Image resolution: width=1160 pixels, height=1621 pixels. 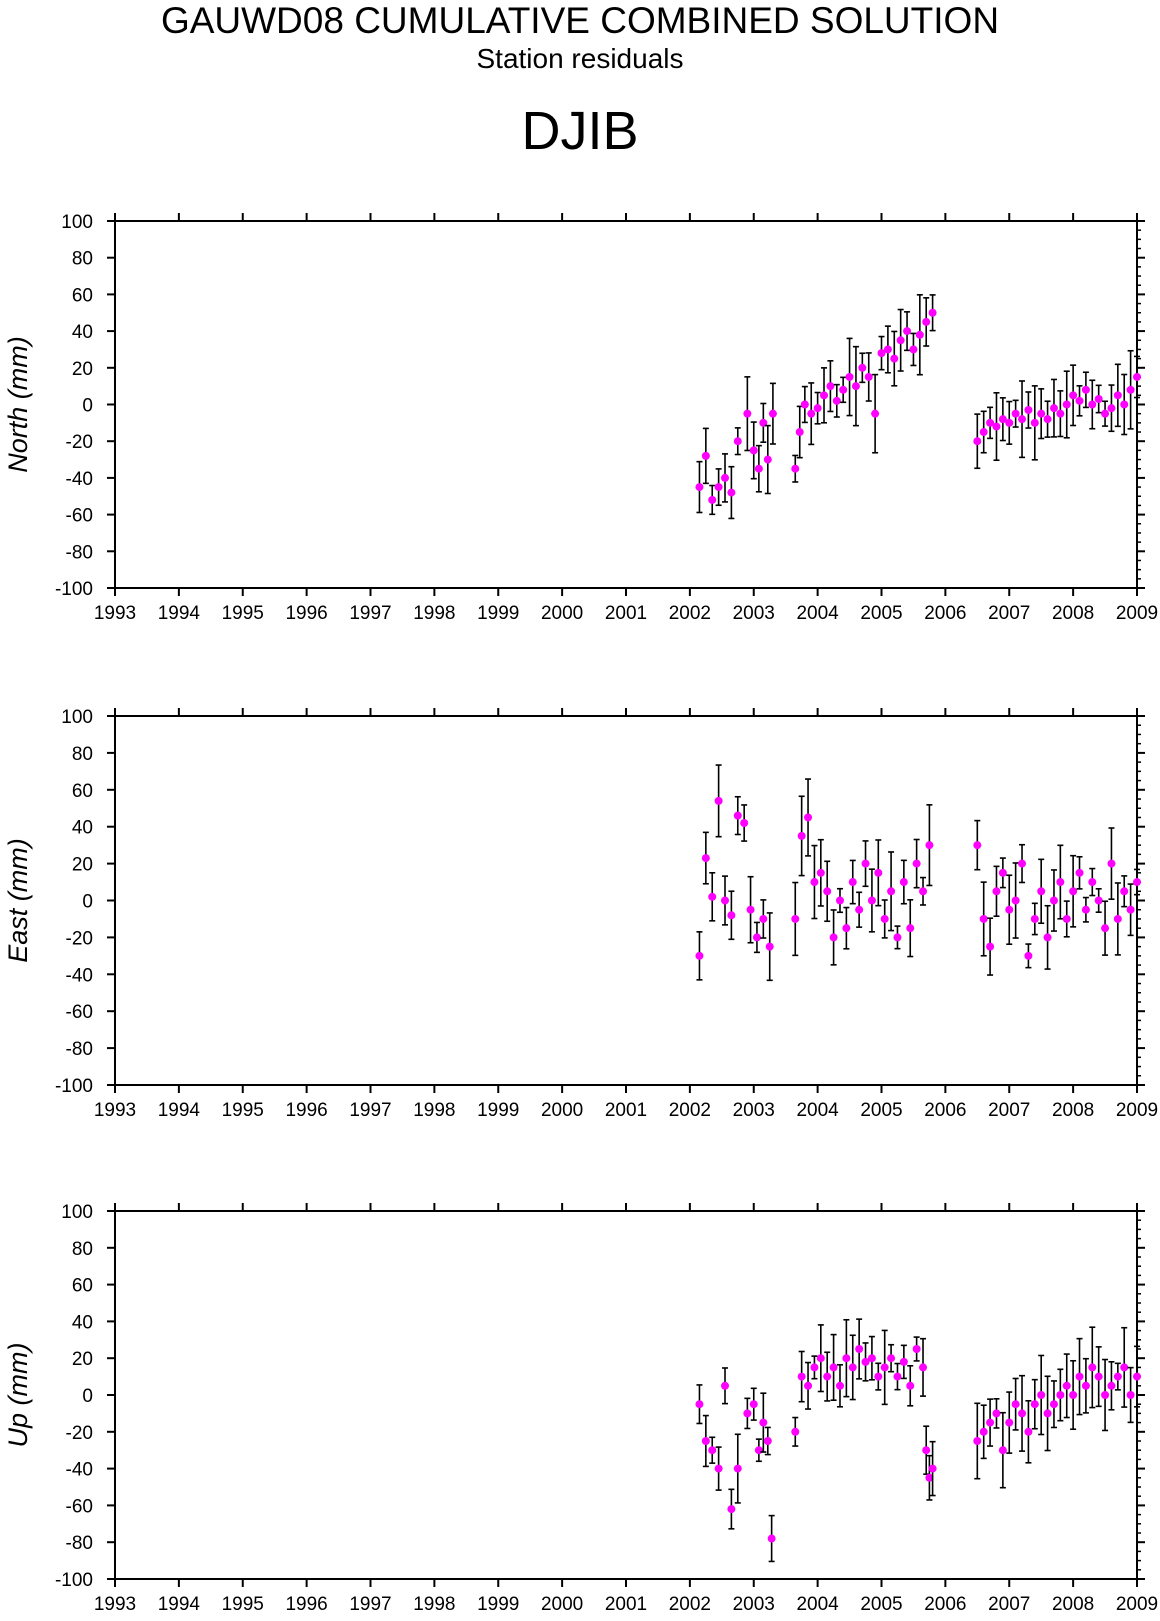 I want to click on y-tick-label: 20, so click(x=82, y=1359).